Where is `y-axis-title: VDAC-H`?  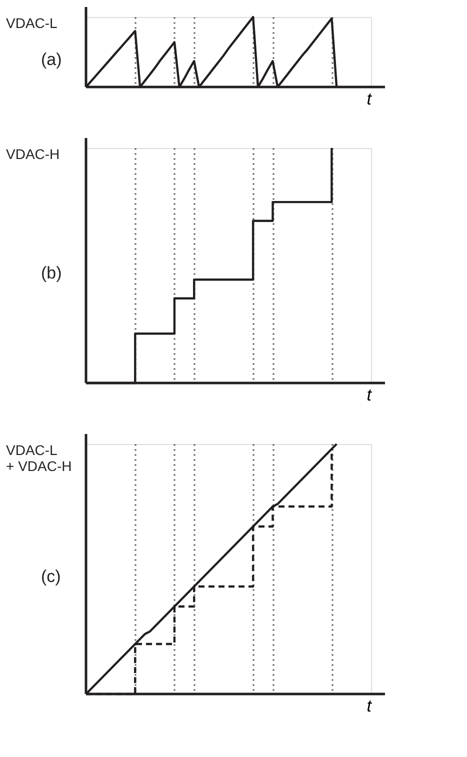
y-axis-title: VDAC-H is located at coordinates (33, 154).